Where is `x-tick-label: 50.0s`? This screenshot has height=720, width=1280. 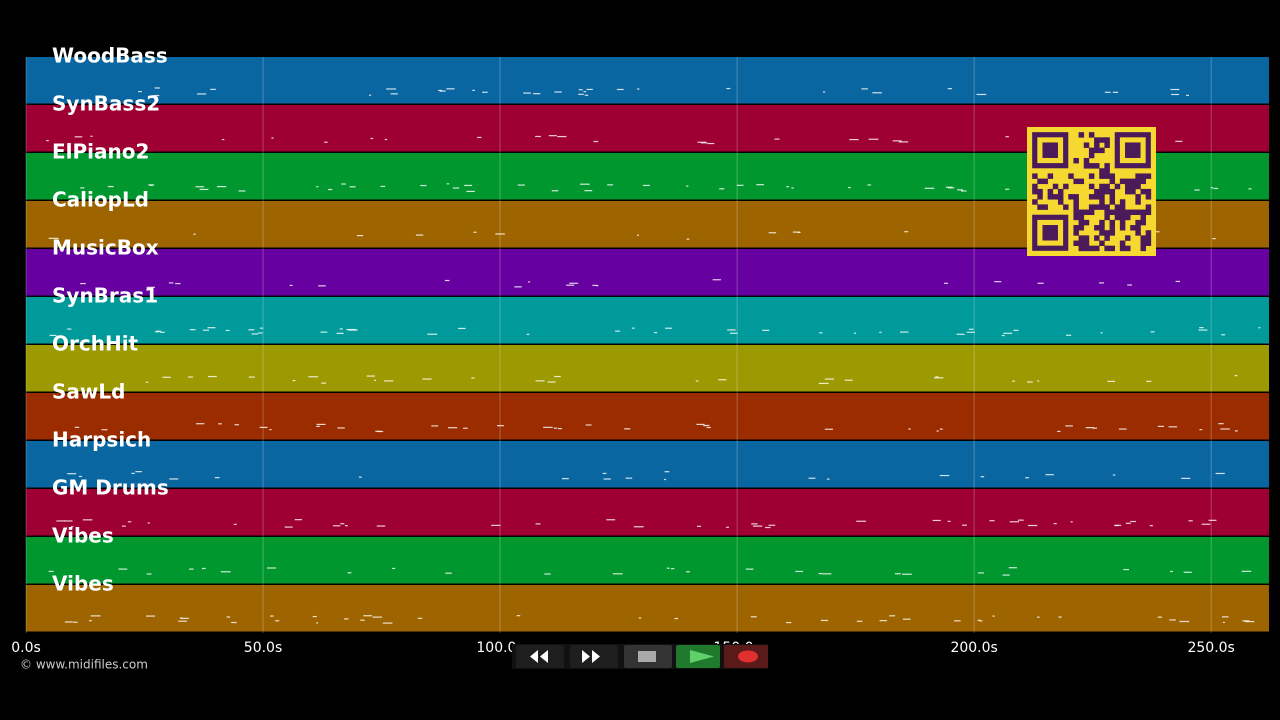
x-tick-label: 50.0s is located at coordinates (263, 648).